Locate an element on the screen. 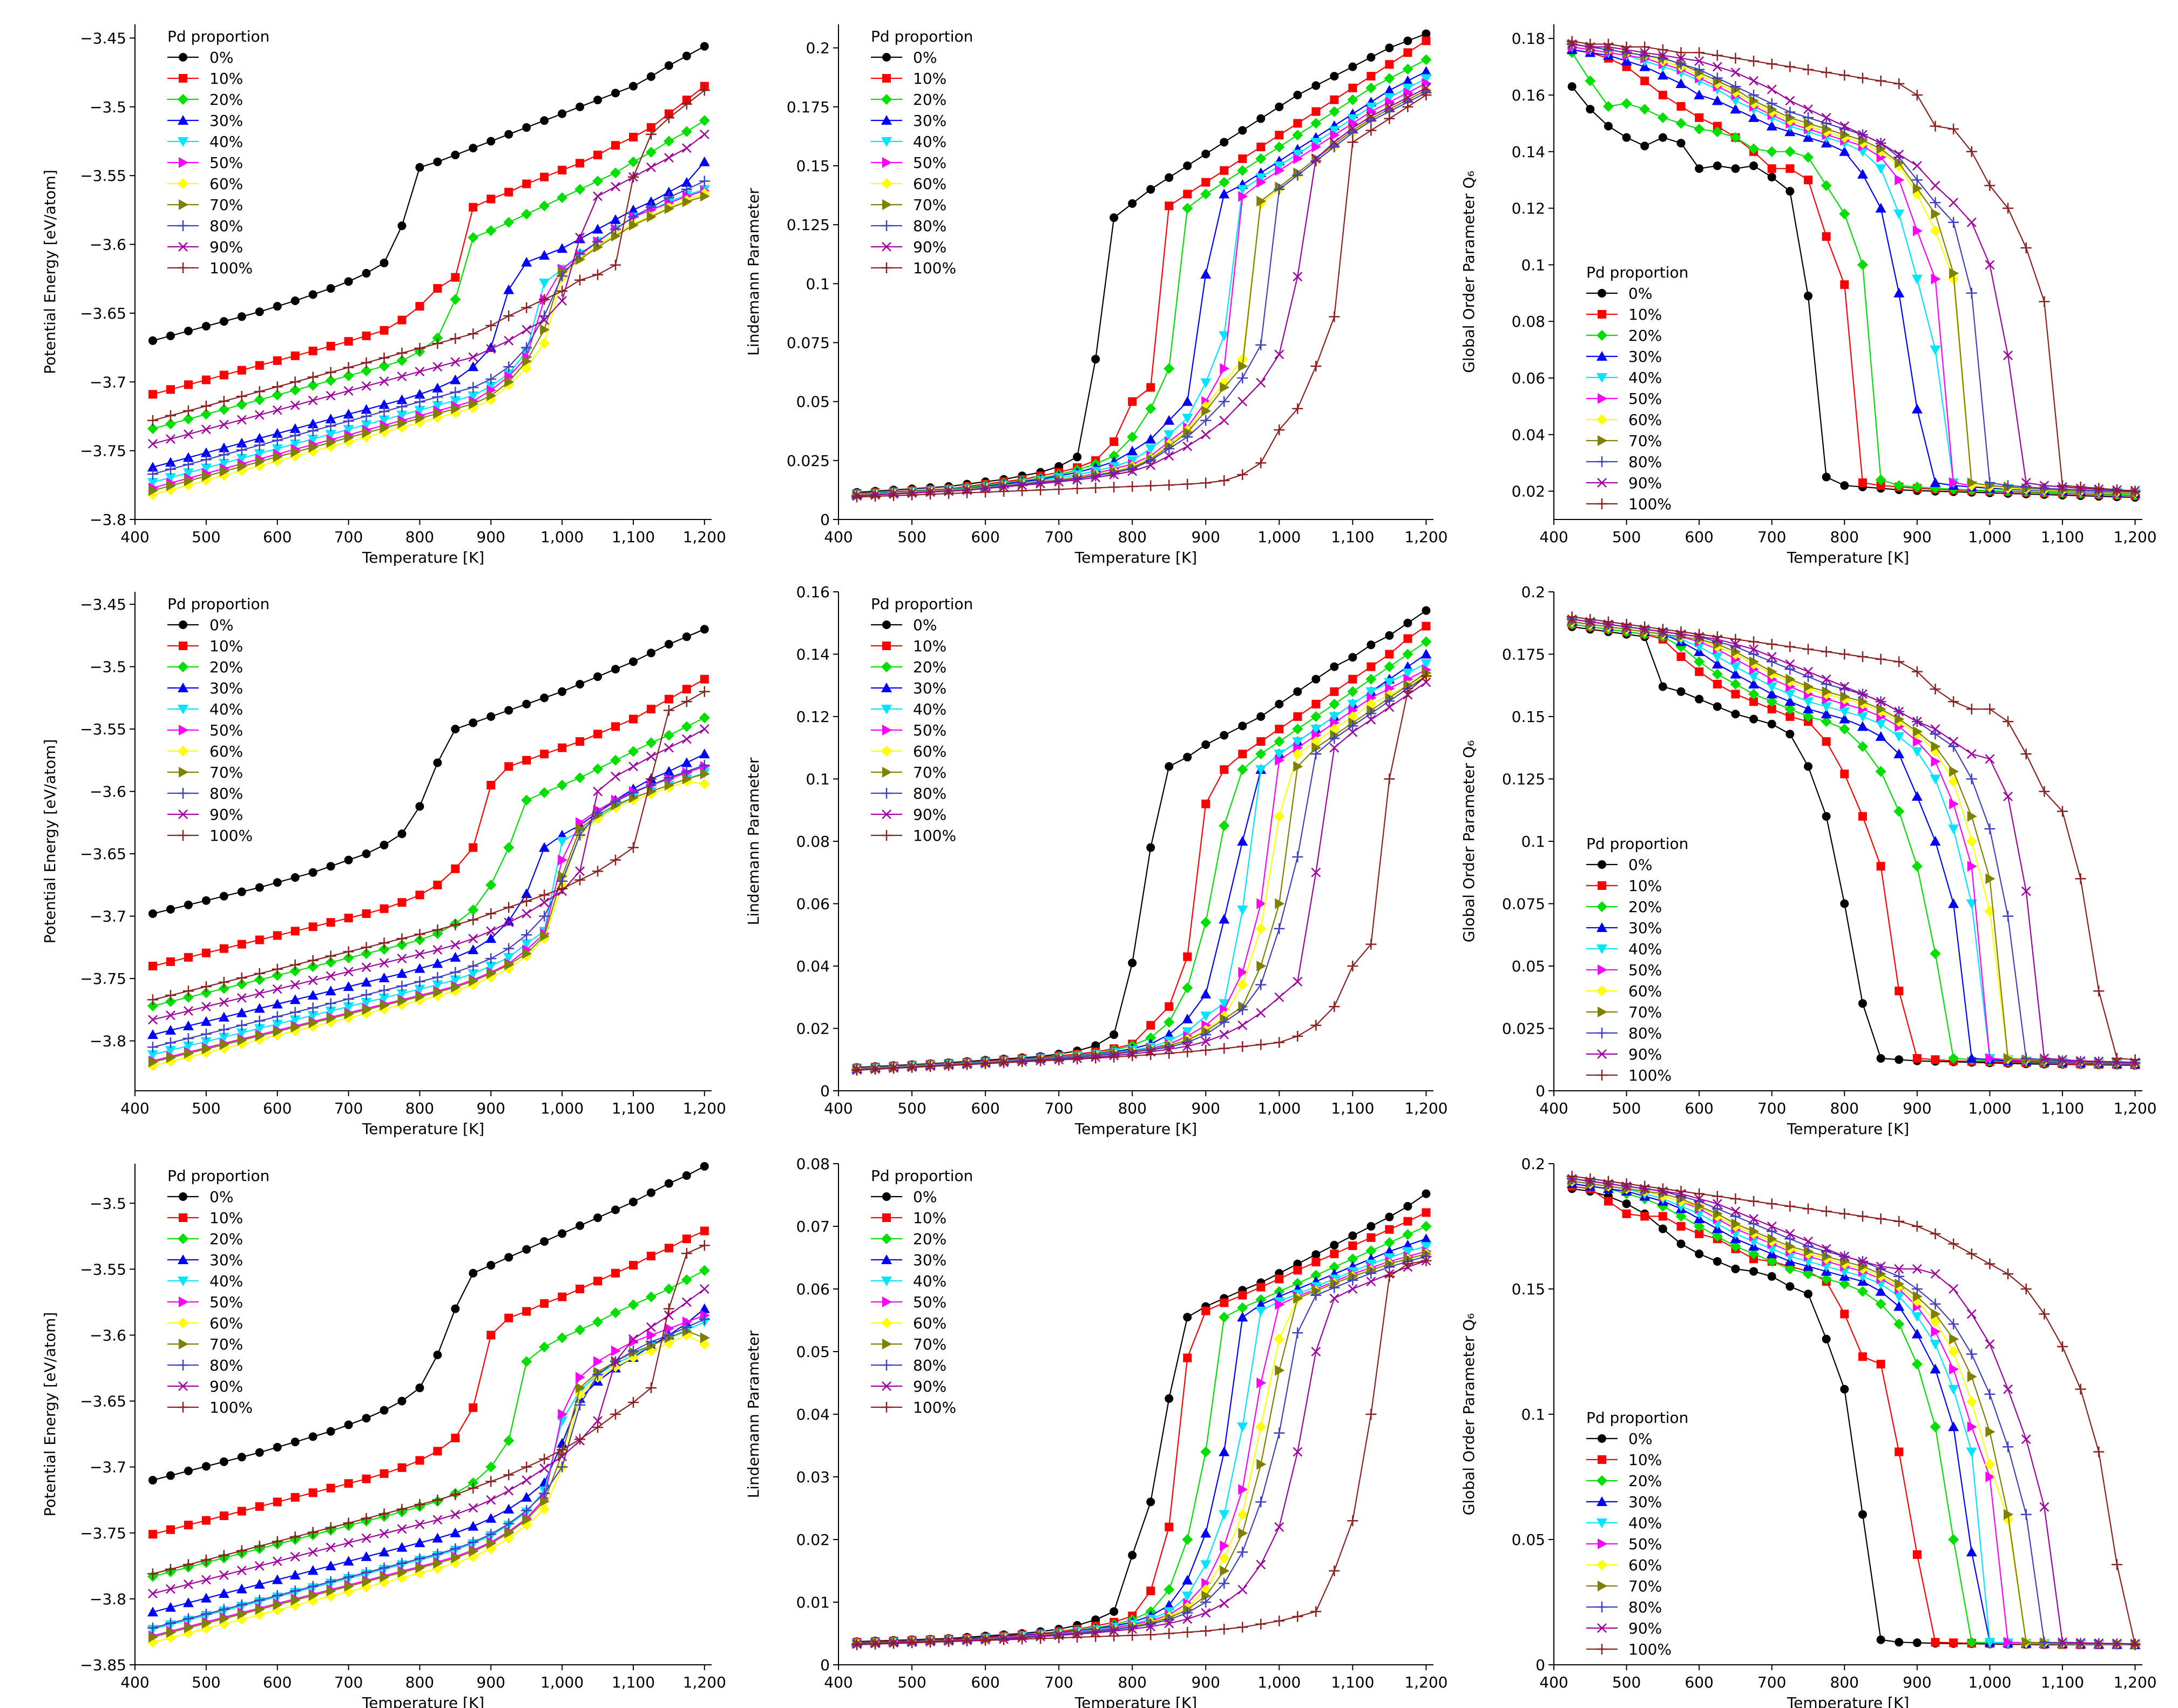 This screenshot has height=1708, width=2178. series-layer is located at coordinates (1141, 841).